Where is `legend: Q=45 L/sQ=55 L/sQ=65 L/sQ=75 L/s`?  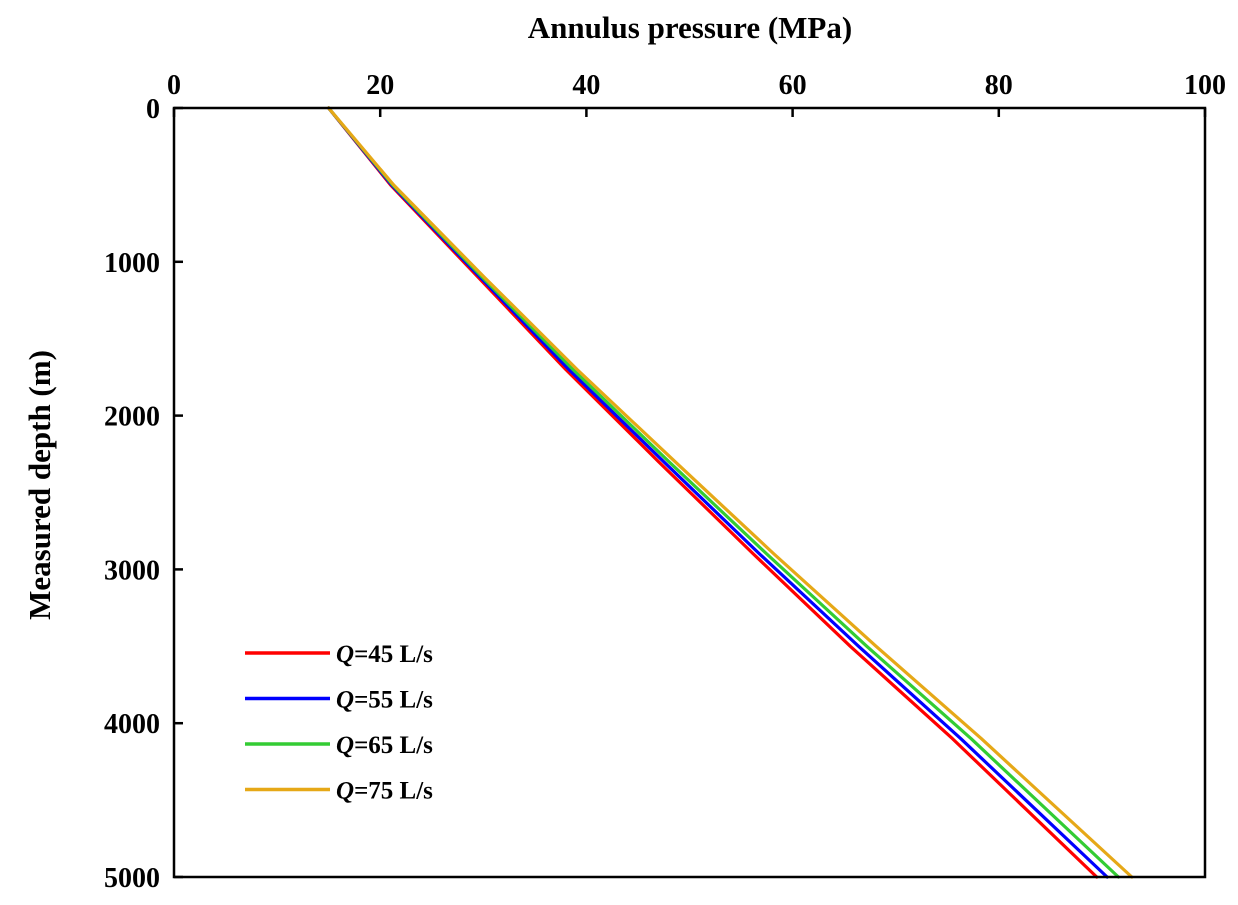
legend: Q=45 L/sQ=55 L/sQ=65 L/sQ=75 L/s is located at coordinates (339, 723).